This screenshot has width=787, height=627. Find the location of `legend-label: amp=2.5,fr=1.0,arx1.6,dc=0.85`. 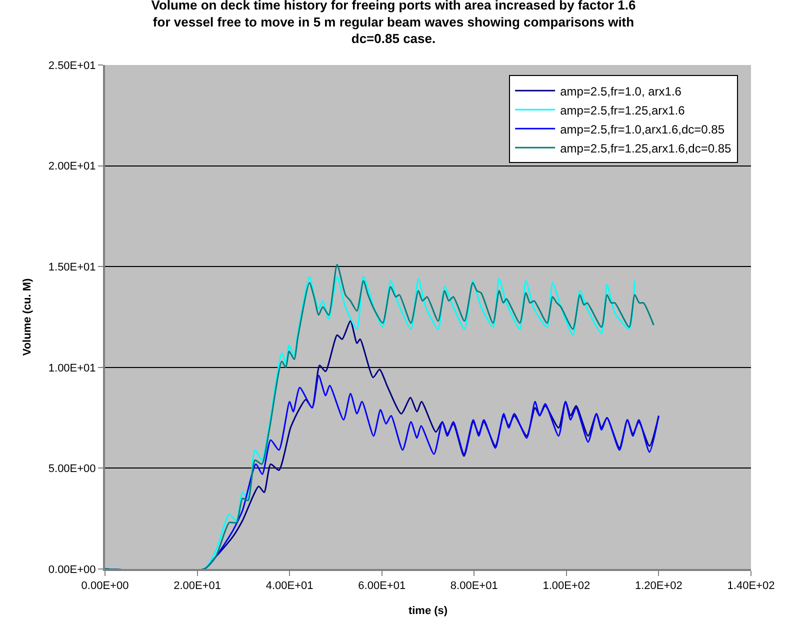

legend-label: amp=2.5,fr=1.0,arx1.6,dc=0.85 is located at coordinates (642, 129).